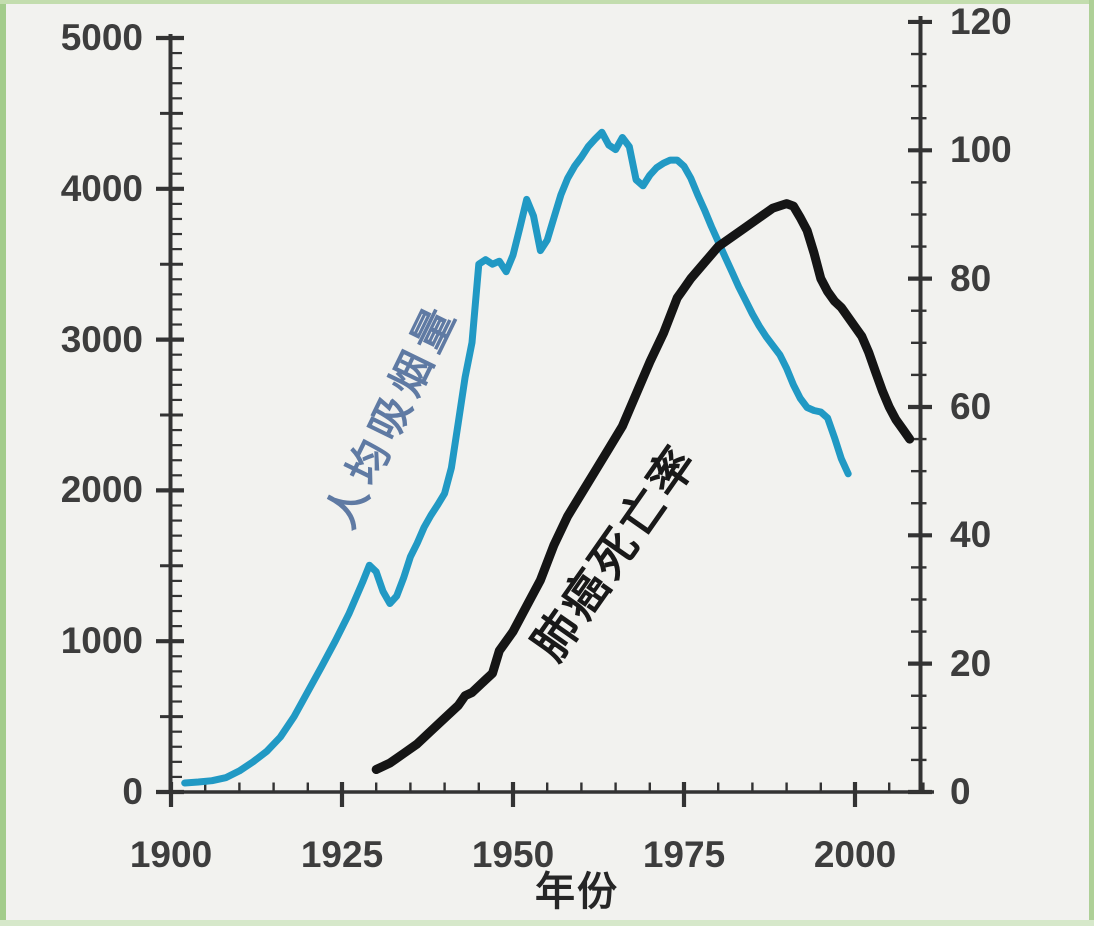  I want to click on left-axis-tick-label: 2000, so click(101, 490).